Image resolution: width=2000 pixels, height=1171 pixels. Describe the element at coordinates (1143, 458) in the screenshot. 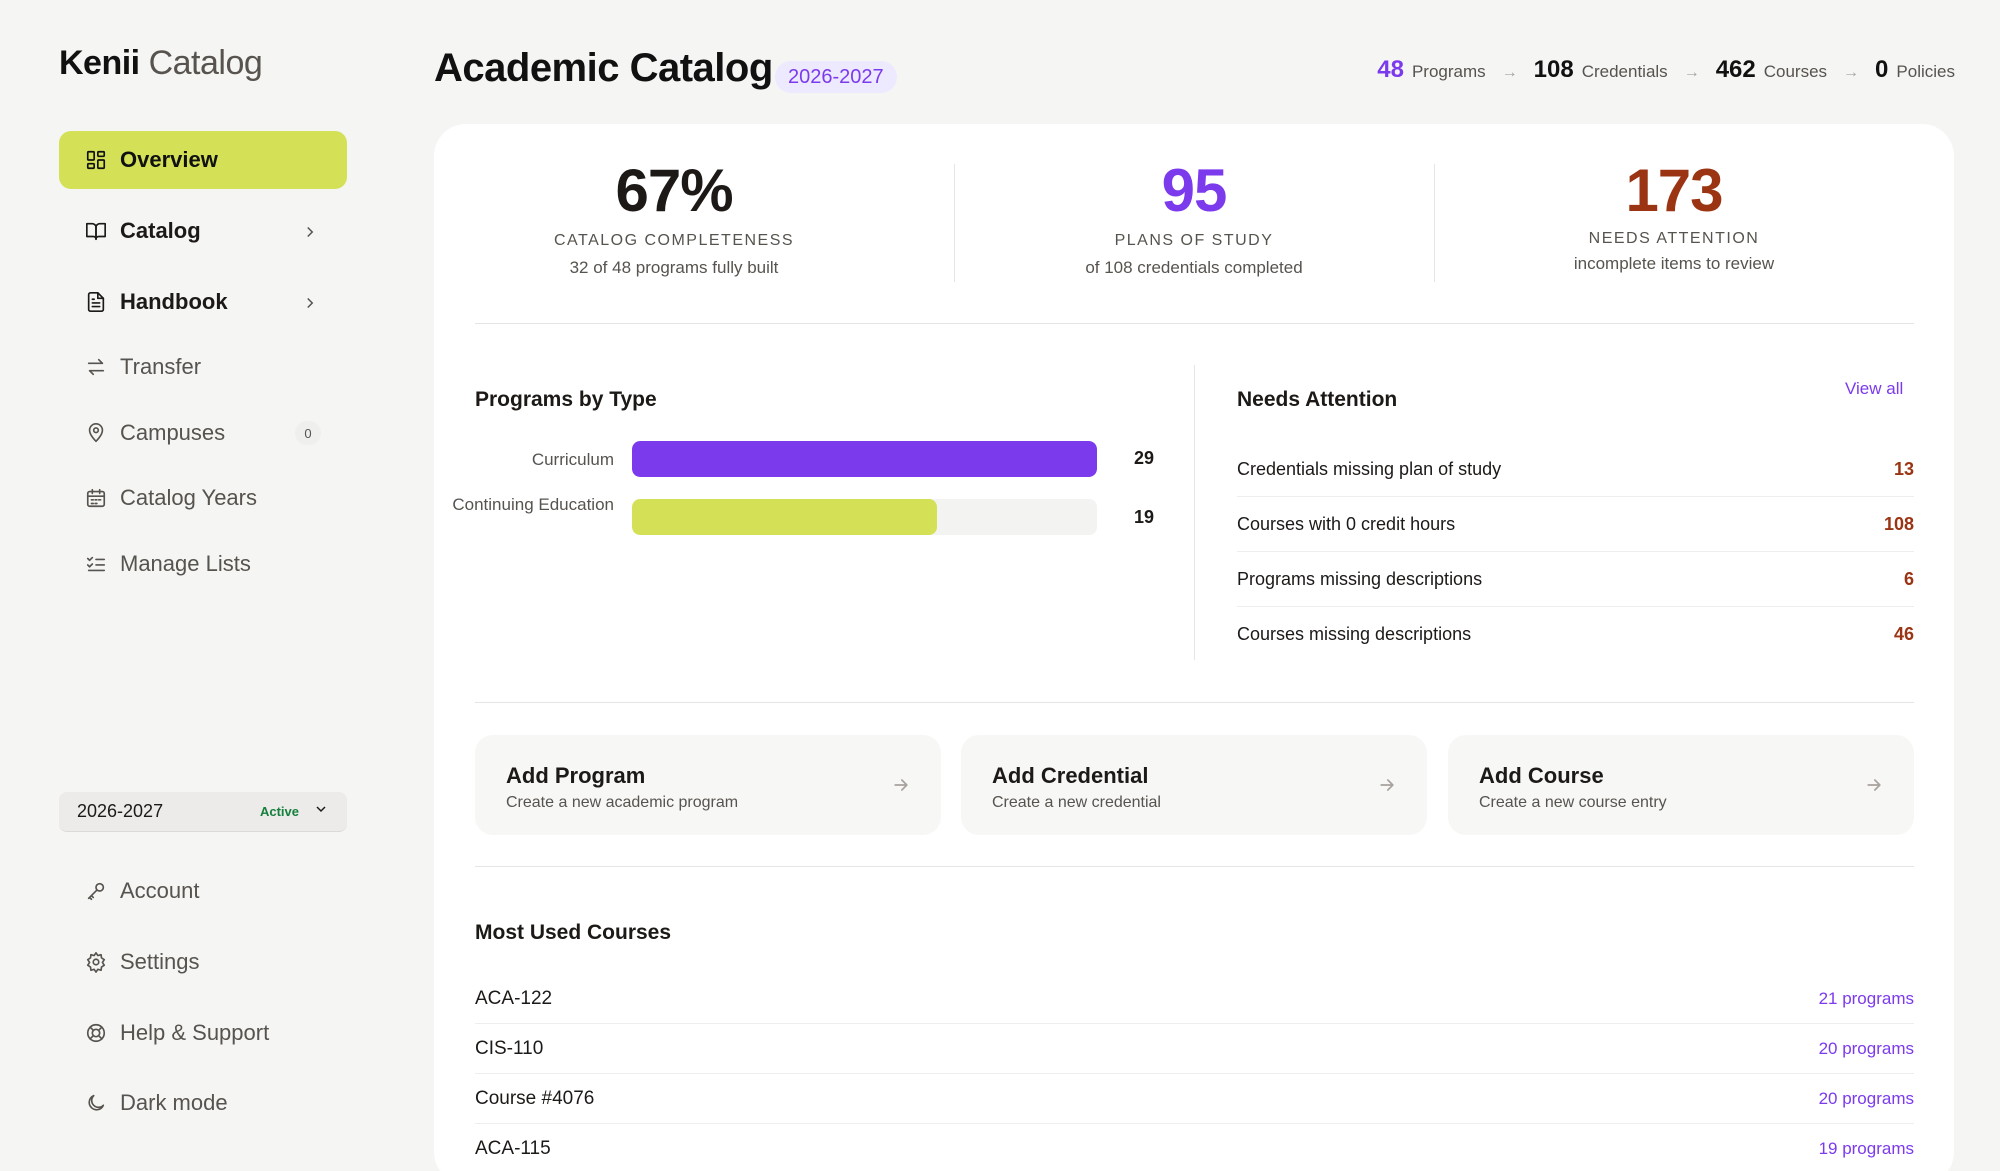

I see `bar-value: 29` at that location.